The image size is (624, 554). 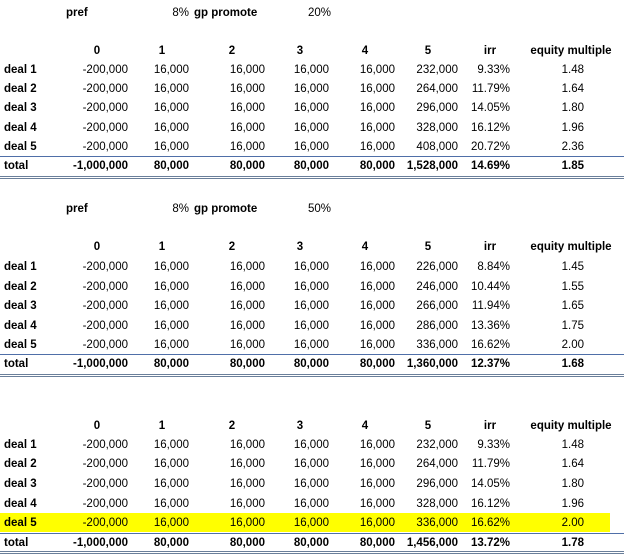 What do you see at coordinates (490, 364) in the screenshot?
I see `total-cell: 12.37%` at bounding box center [490, 364].